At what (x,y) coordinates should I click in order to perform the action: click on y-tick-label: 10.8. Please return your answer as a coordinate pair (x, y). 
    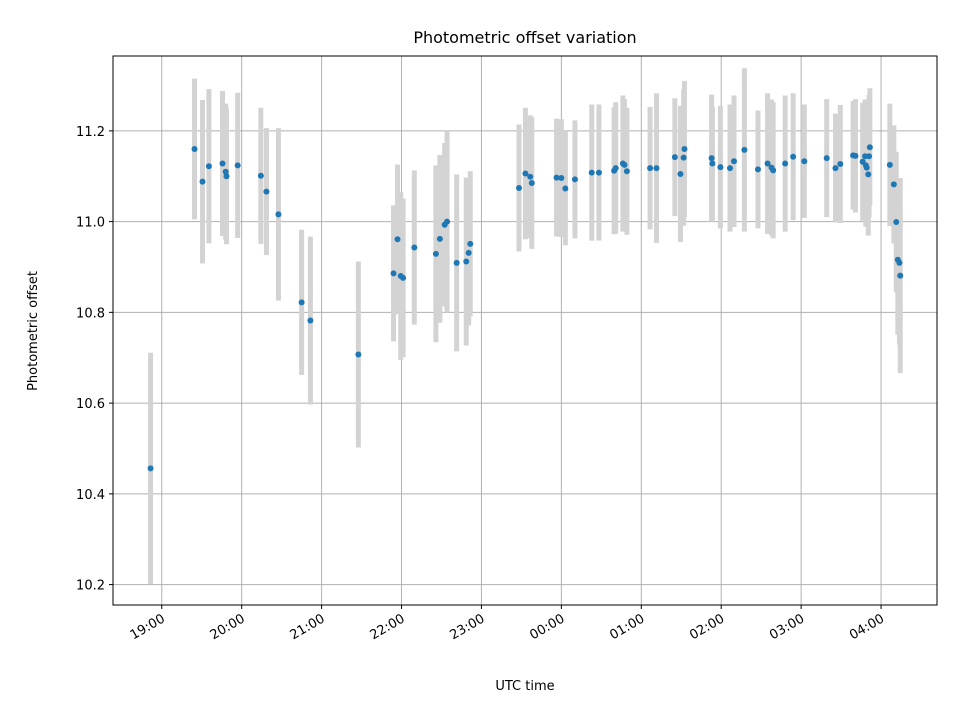
    Looking at the image, I should click on (90, 313).